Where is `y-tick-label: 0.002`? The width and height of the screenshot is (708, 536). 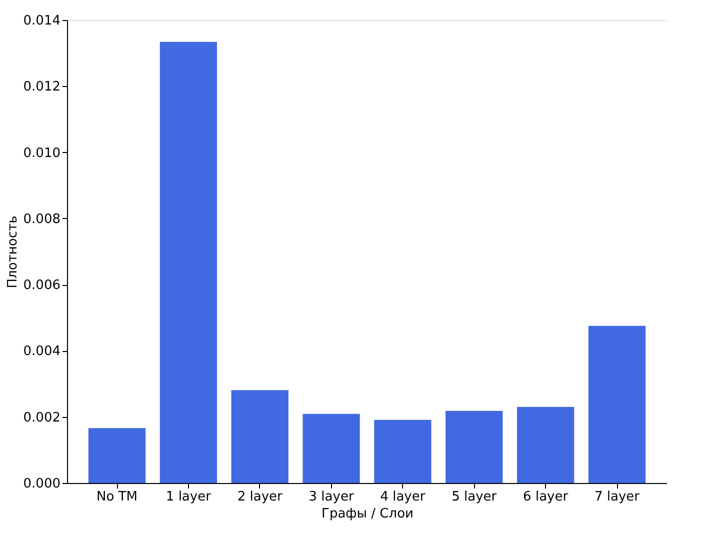 y-tick-label: 0.002 is located at coordinates (41, 418).